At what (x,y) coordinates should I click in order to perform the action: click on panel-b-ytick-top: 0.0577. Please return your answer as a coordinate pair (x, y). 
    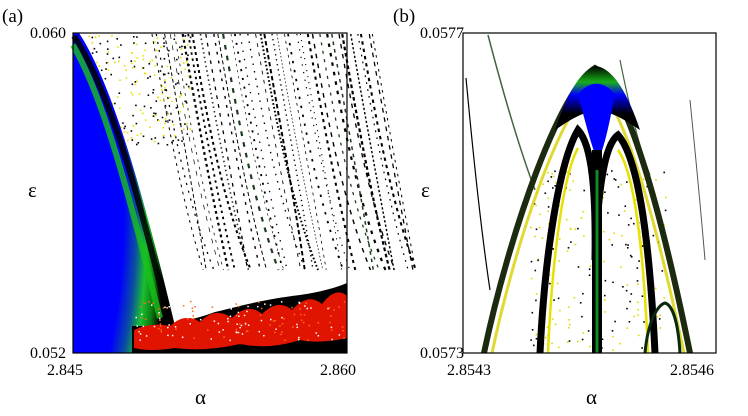
    Looking at the image, I should click on (442, 33).